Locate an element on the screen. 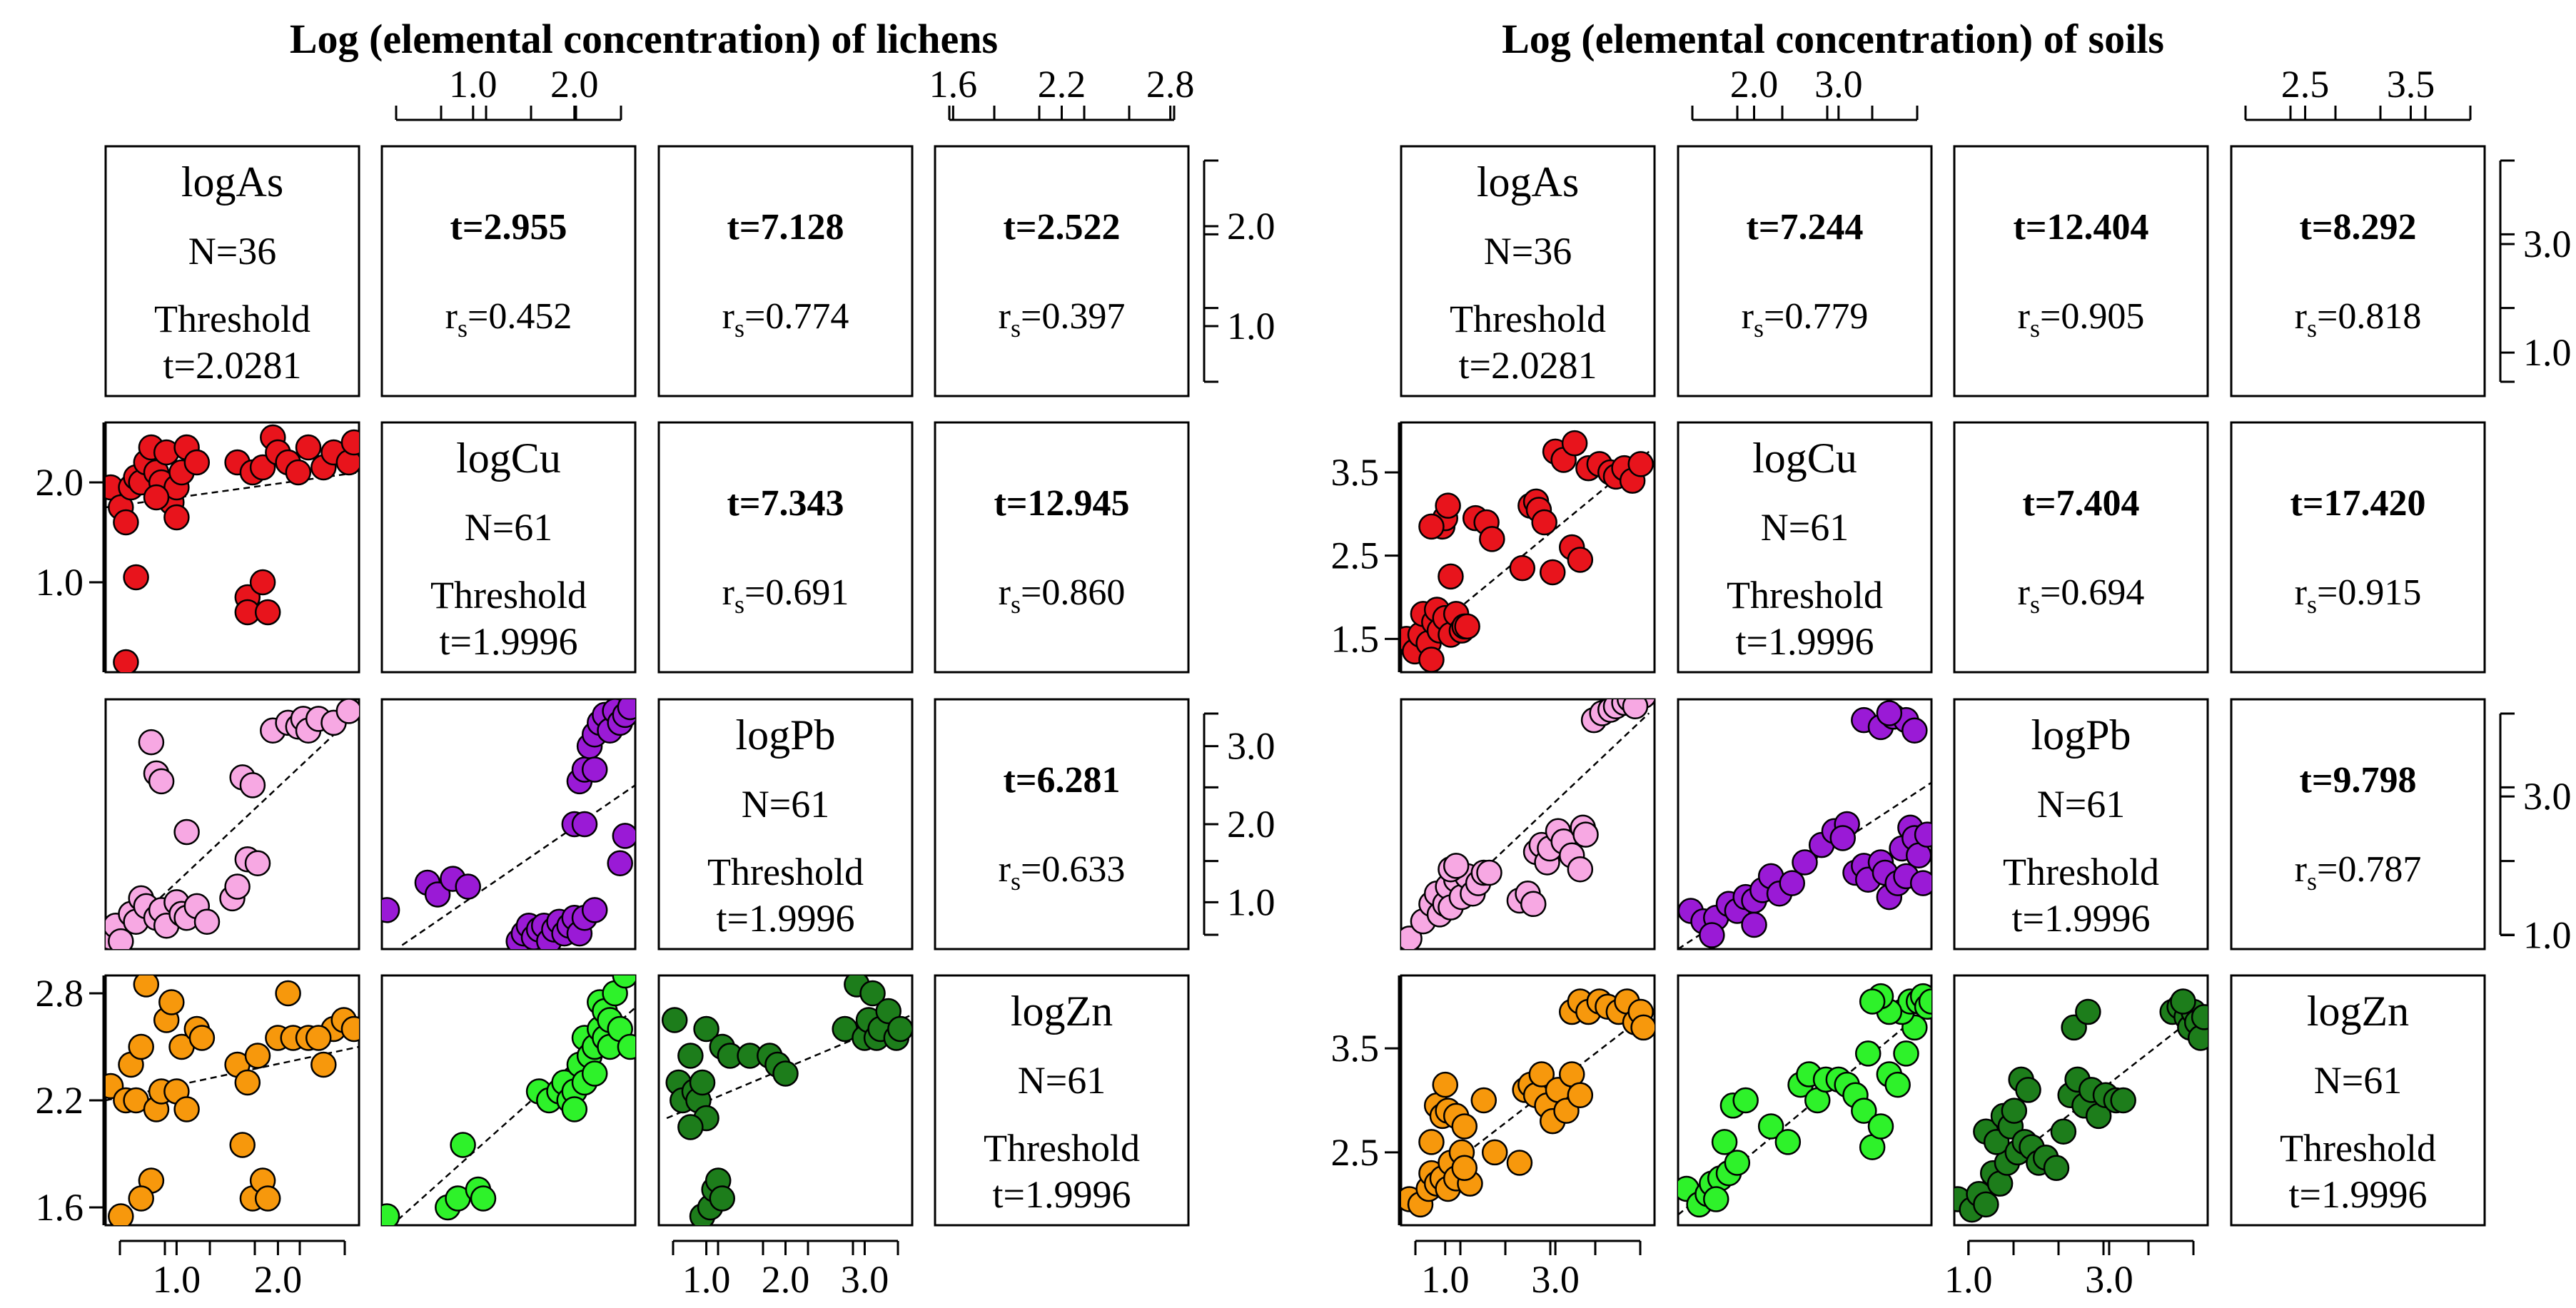 This screenshot has width=2576, height=1308. scatter-panel-logZn-vs-logCu is located at coordinates (1805, 1100).